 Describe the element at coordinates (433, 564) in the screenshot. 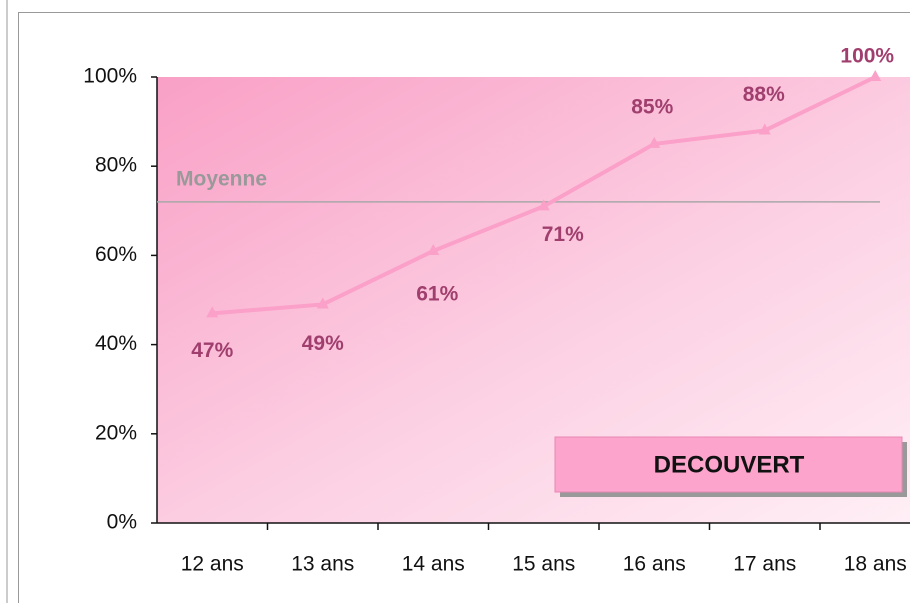

I see `x-tick-label: 14 ans` at that location.